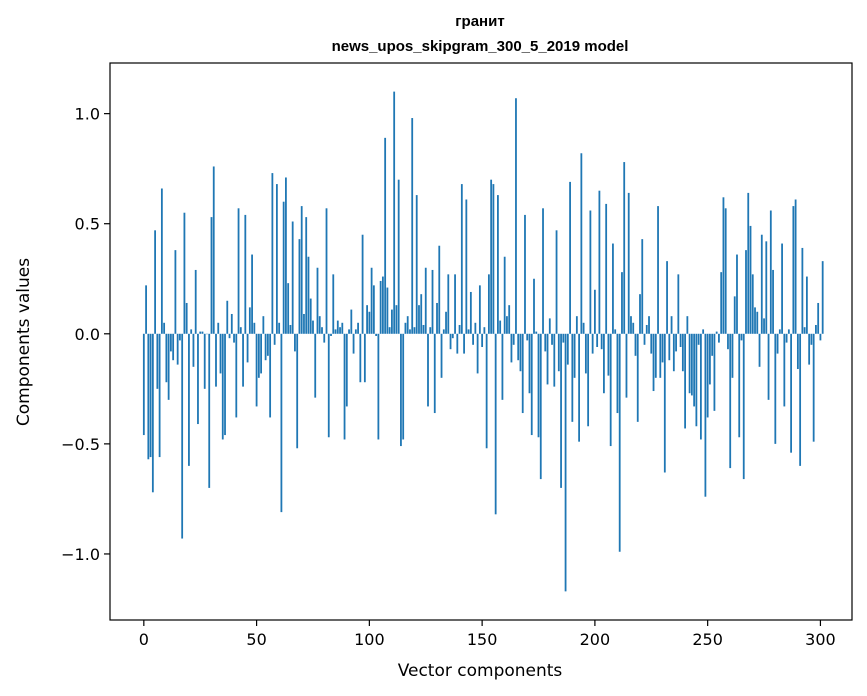 This screenshot has width=867, height=696. Describe the element at coordinates (87, 114) in the screenshot. I see `y-tick-label: 1.0` at that location.